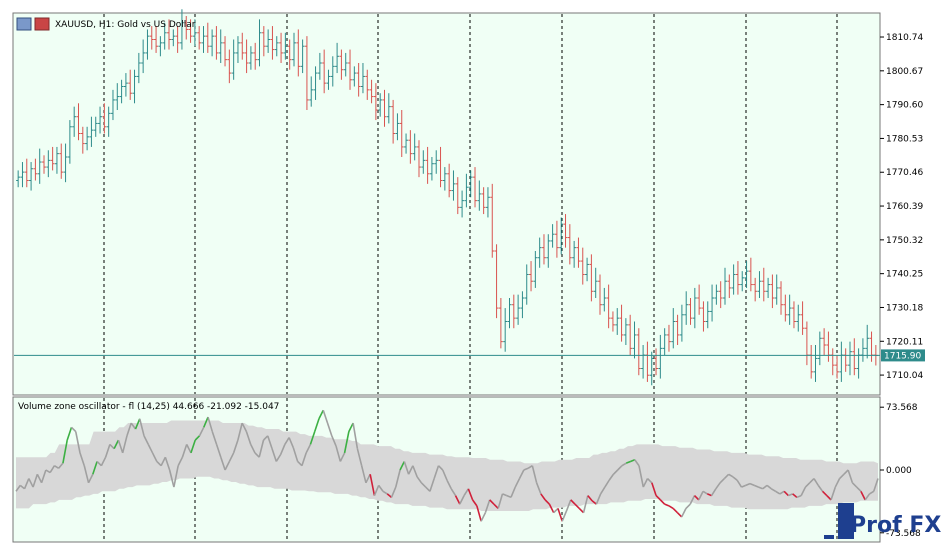 Image resolution: width=946 pixels, height=549 pixels. I want to click on price-tick-label: 1800.67, so click(904, 72).